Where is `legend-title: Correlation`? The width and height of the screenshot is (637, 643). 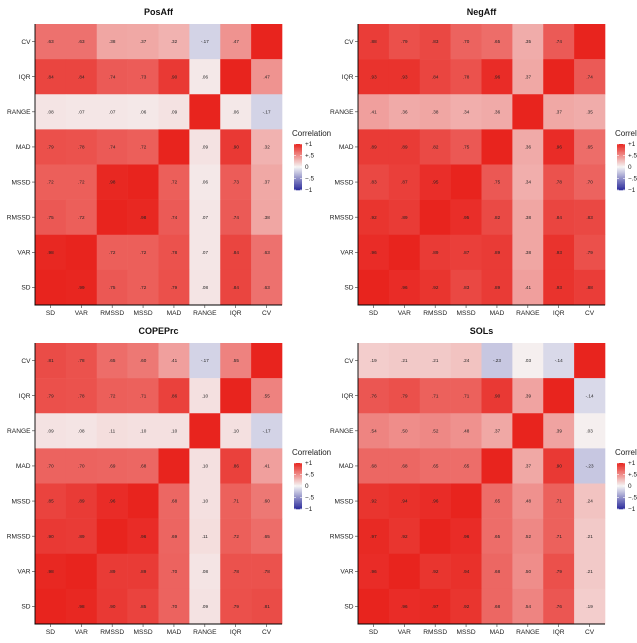
legend-title: Correlation is located at coordinates (311, 133).